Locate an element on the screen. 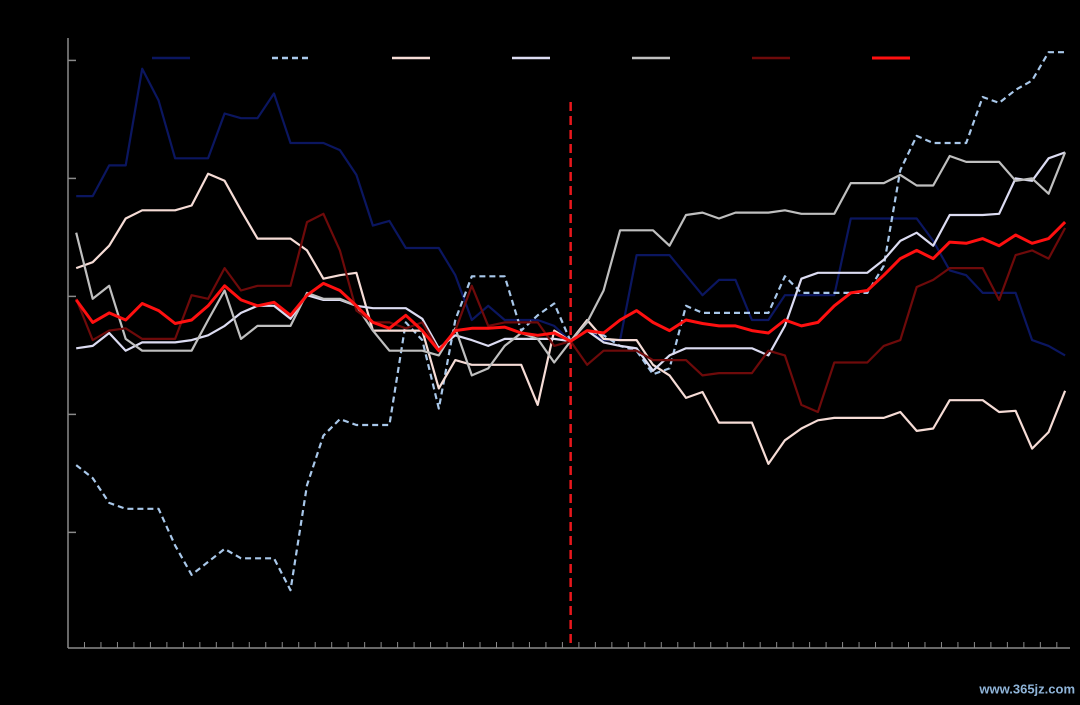 Image resolution: width=1080 pixels, height=705 pixels. watermark: www.365jz.com is located at coordinates (1026, 688).